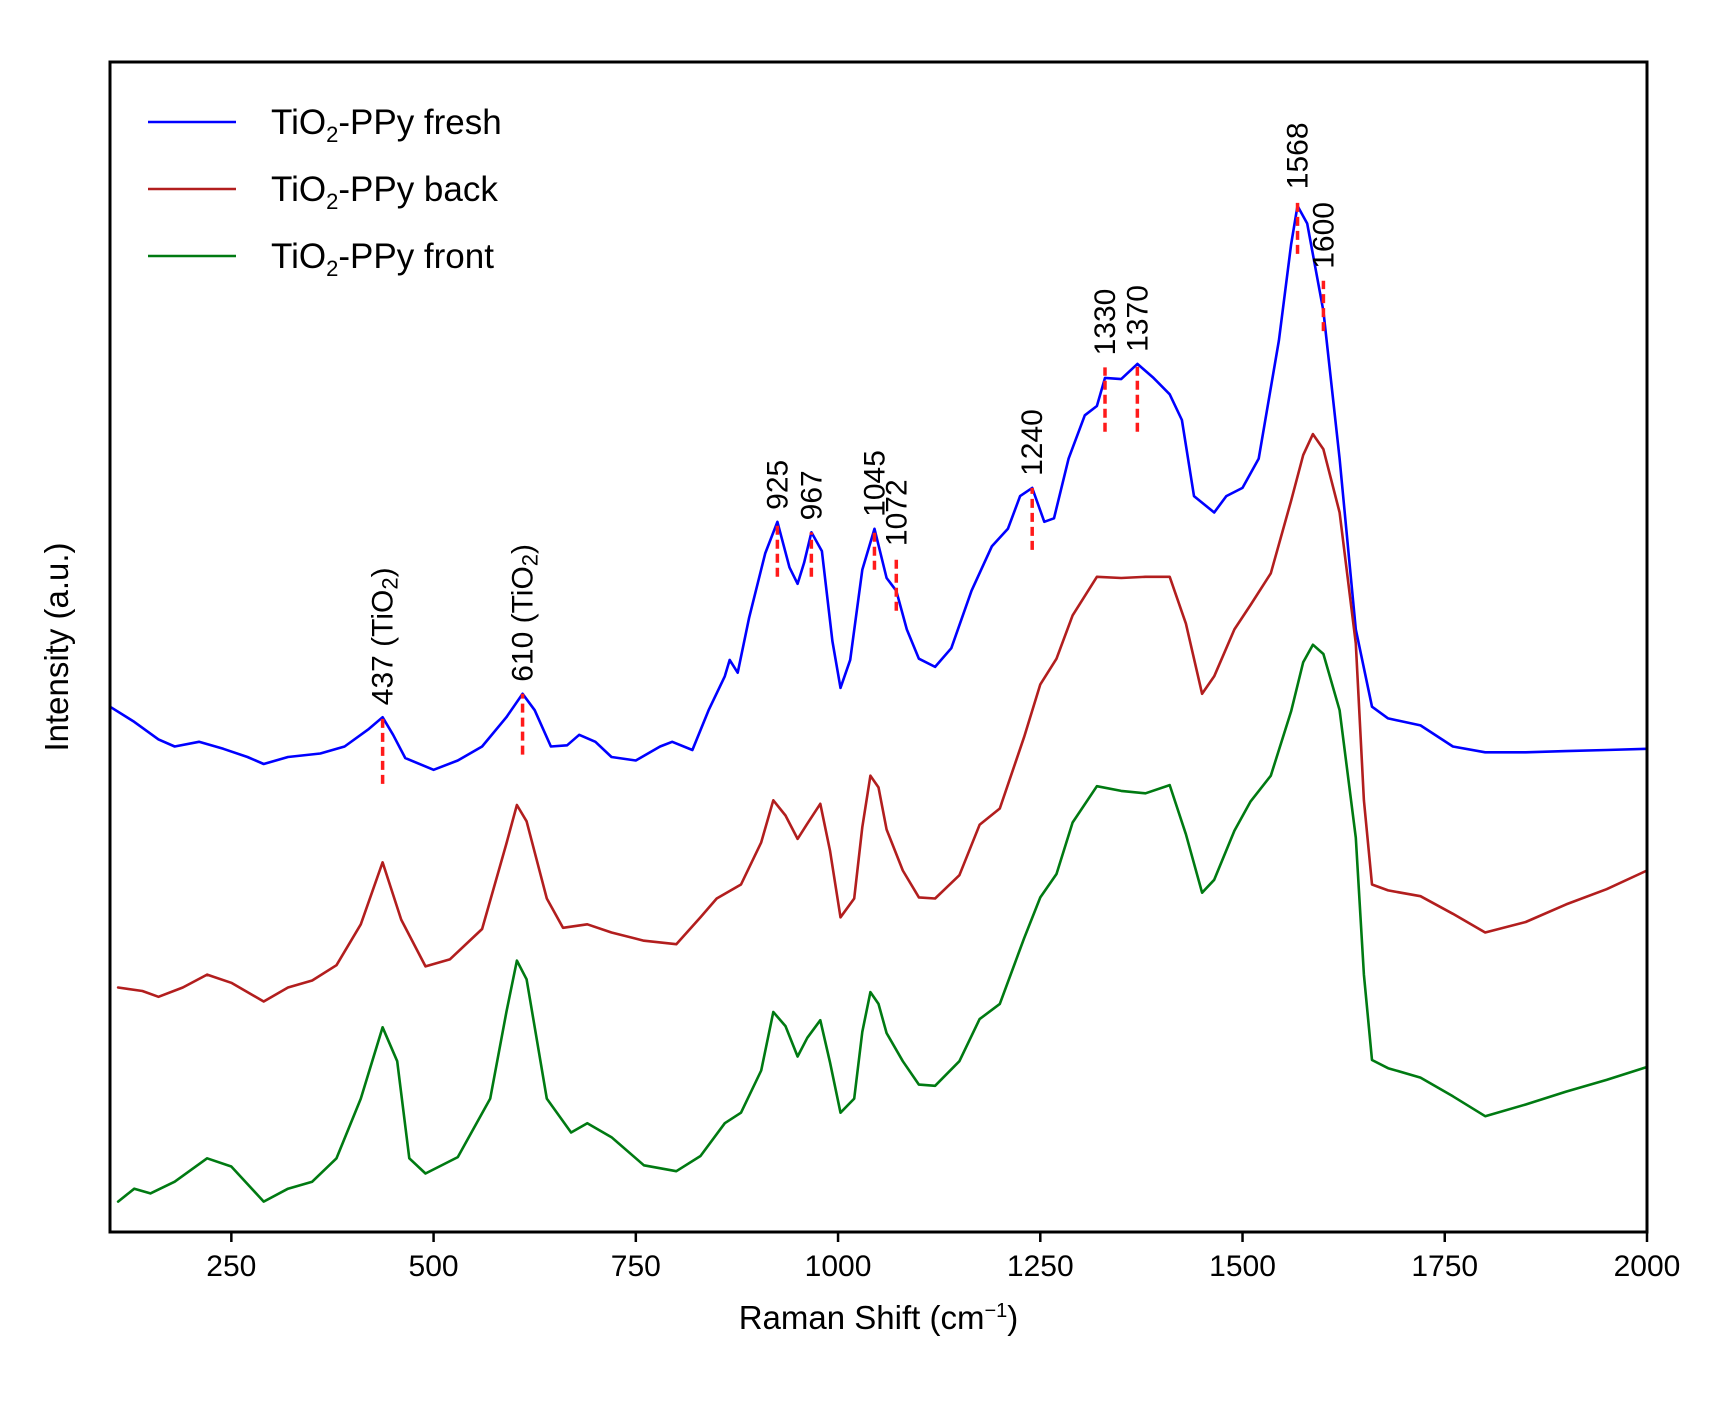 The height and width of the screenshot is (1413, 1730). What do you see at coordinates (56, 646) in the screenshot?
I see `y-axis-label: Intensity (a.u.)` at bounding box center [56, 646].